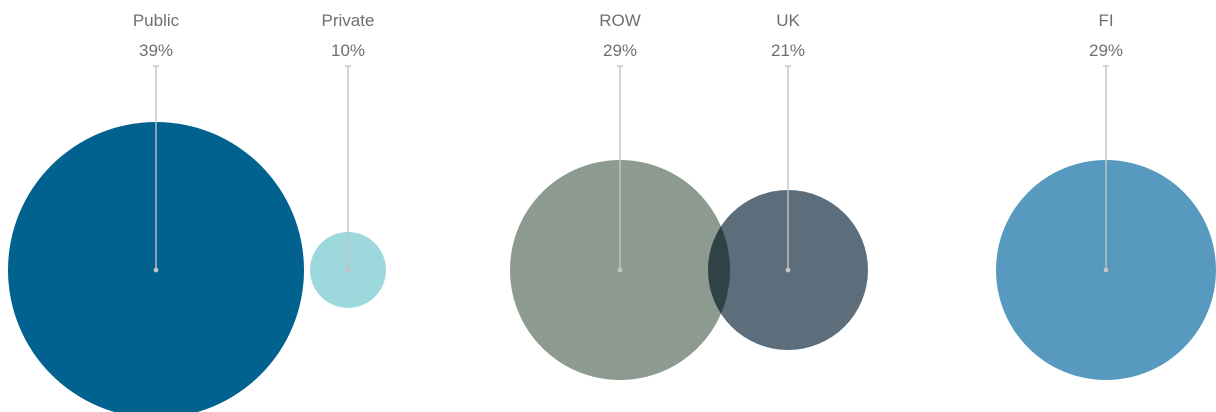 Image resolution: width=1216 pixels, height=412 pixels. I want to click on bubble-value-uk: 21%, so click(788, 50).